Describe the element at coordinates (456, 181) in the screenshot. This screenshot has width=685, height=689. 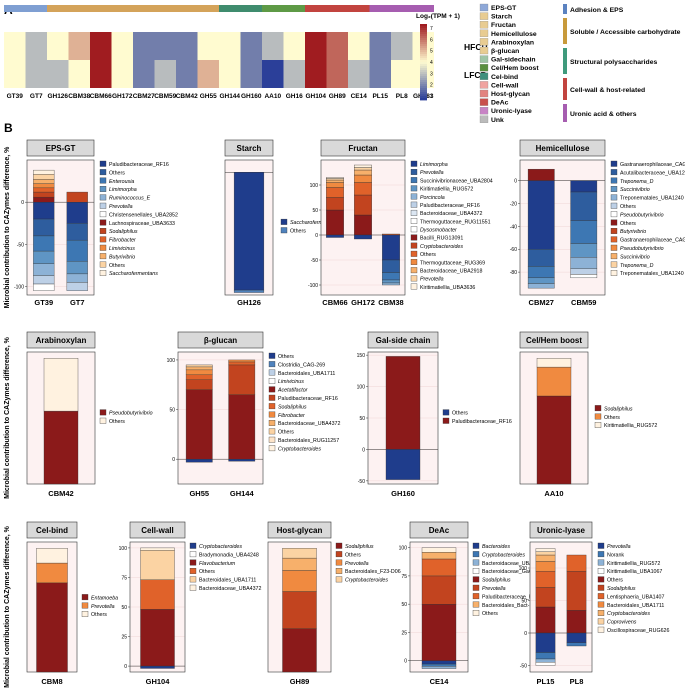
I see `legend-label: Succinivibrionaceae_UBA2804` at that location.